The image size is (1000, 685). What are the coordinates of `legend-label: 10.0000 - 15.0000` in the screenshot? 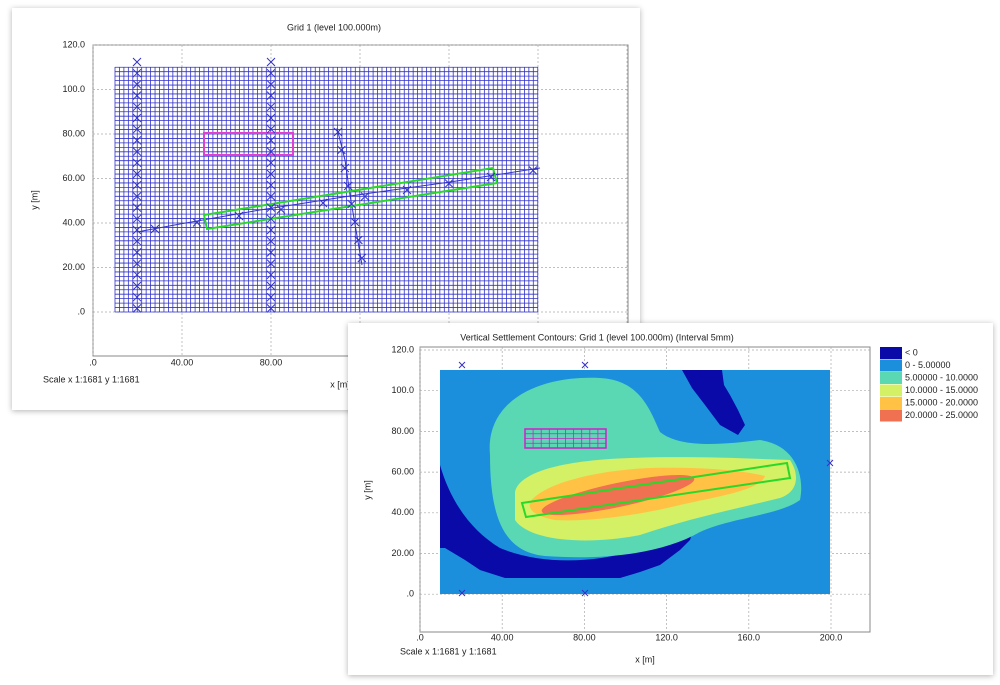 It's located at (941, 390).